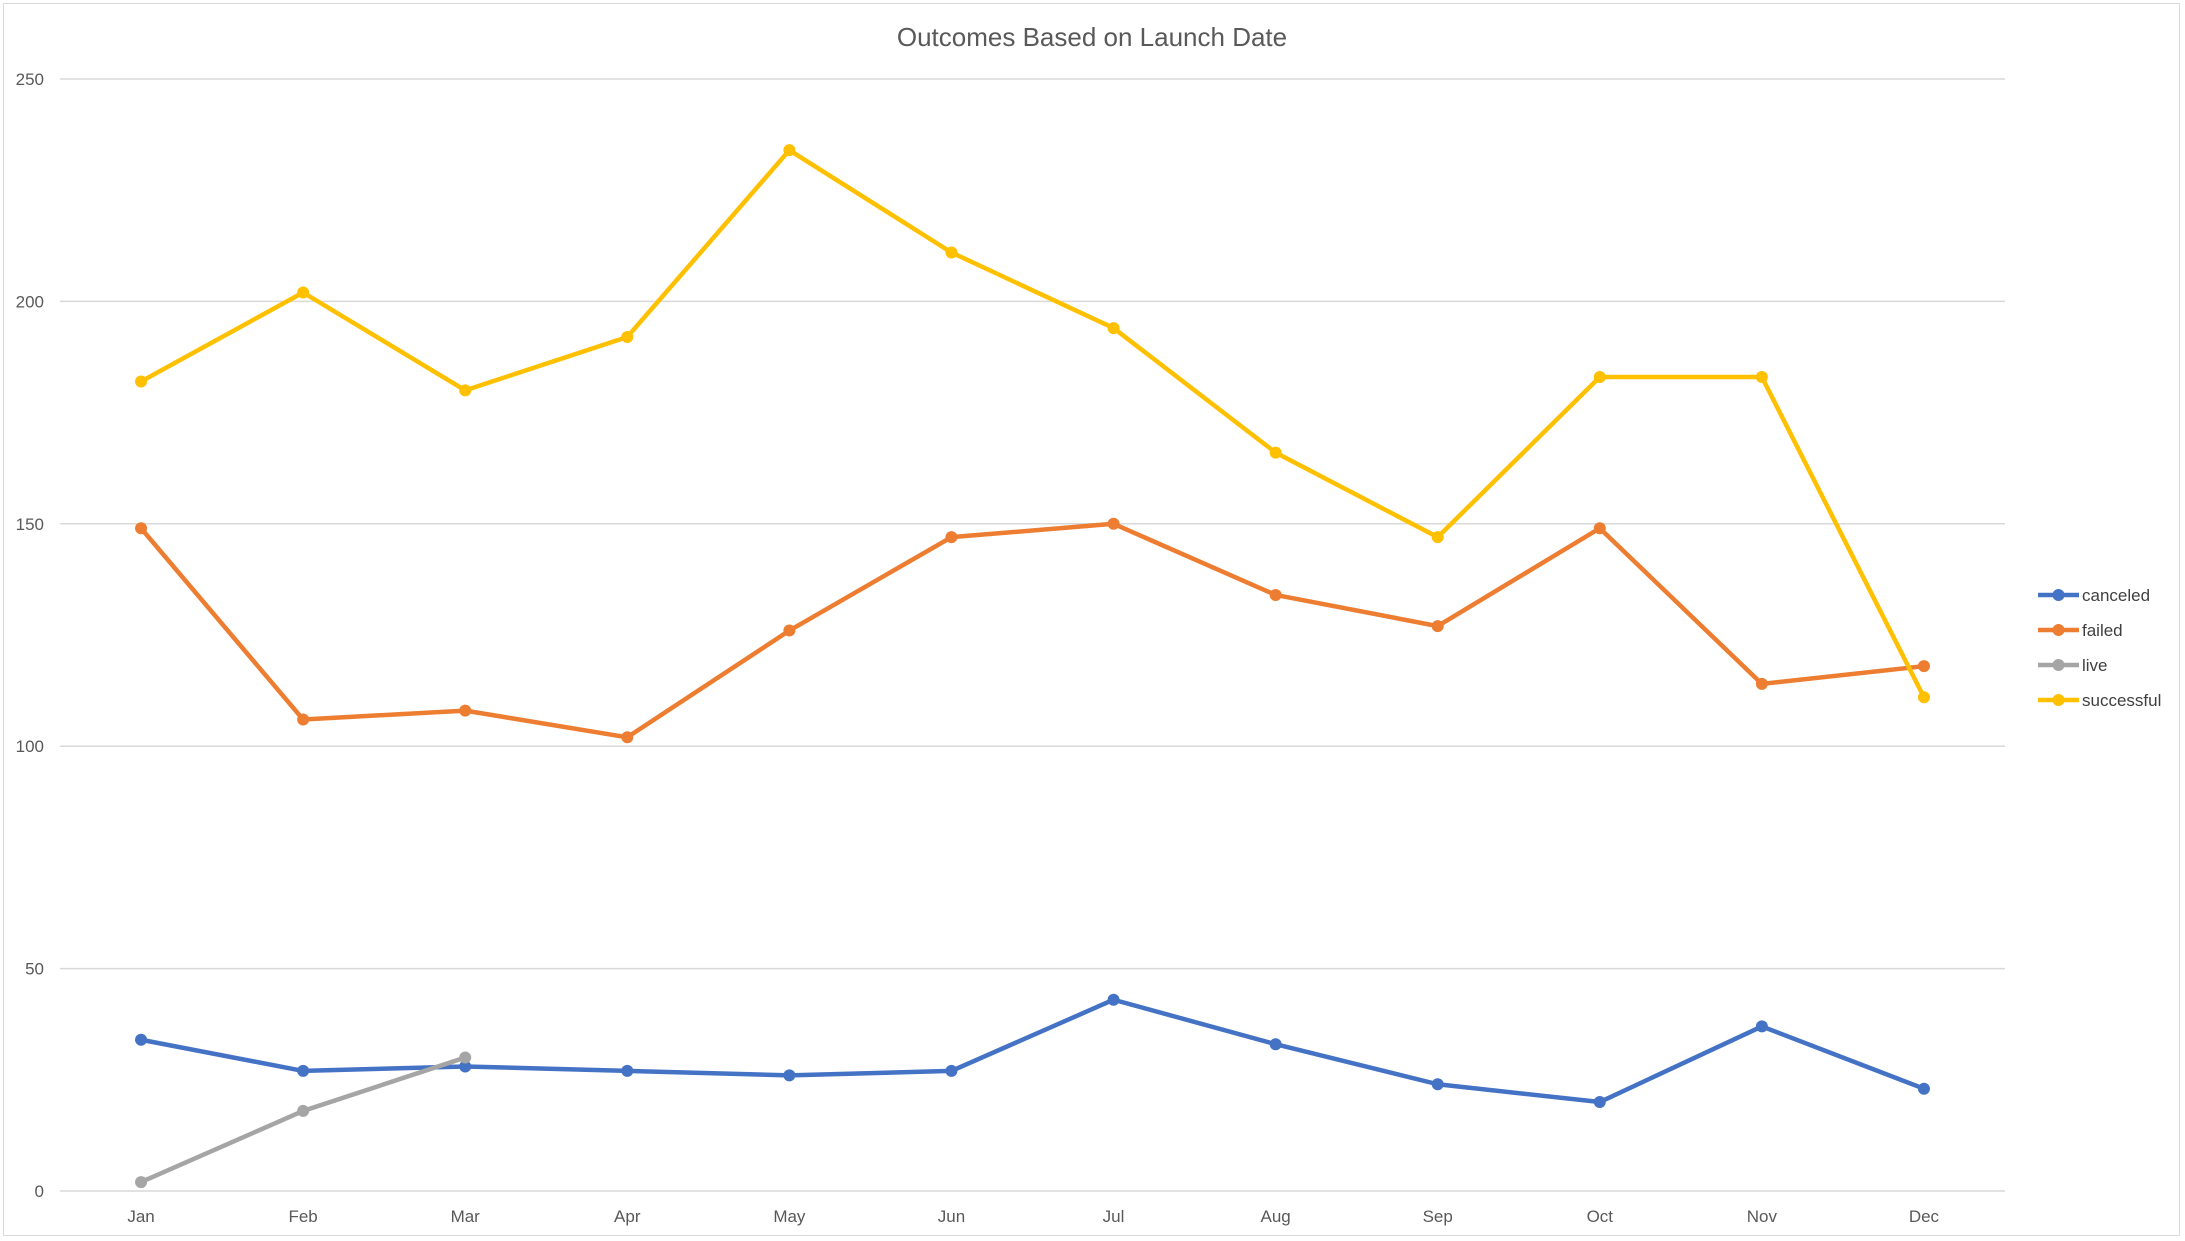 The image size is (2185, 1241). What do you see at coordinates (1761, 1026) in the screenshot?
I see `data-point-canceled-Nov` at bounding box center [1761, 1026].